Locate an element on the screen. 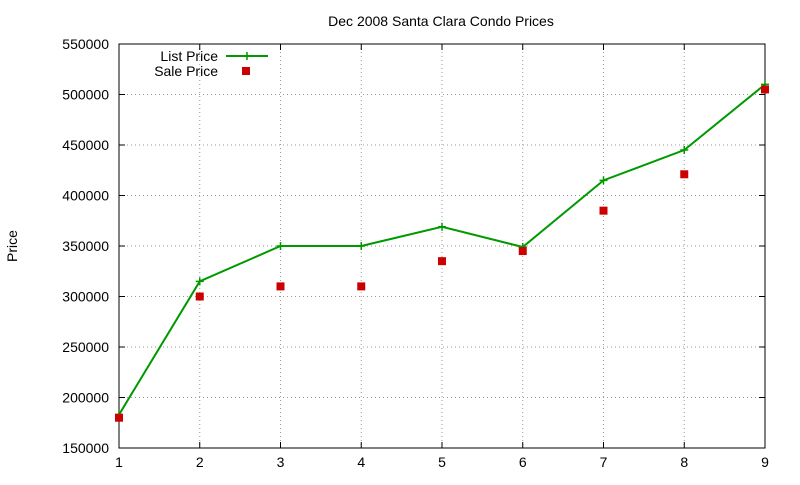 The height and width of the screenshot is (485, 800). y-tick-label: 200000 is located at coordinates (85, 398).